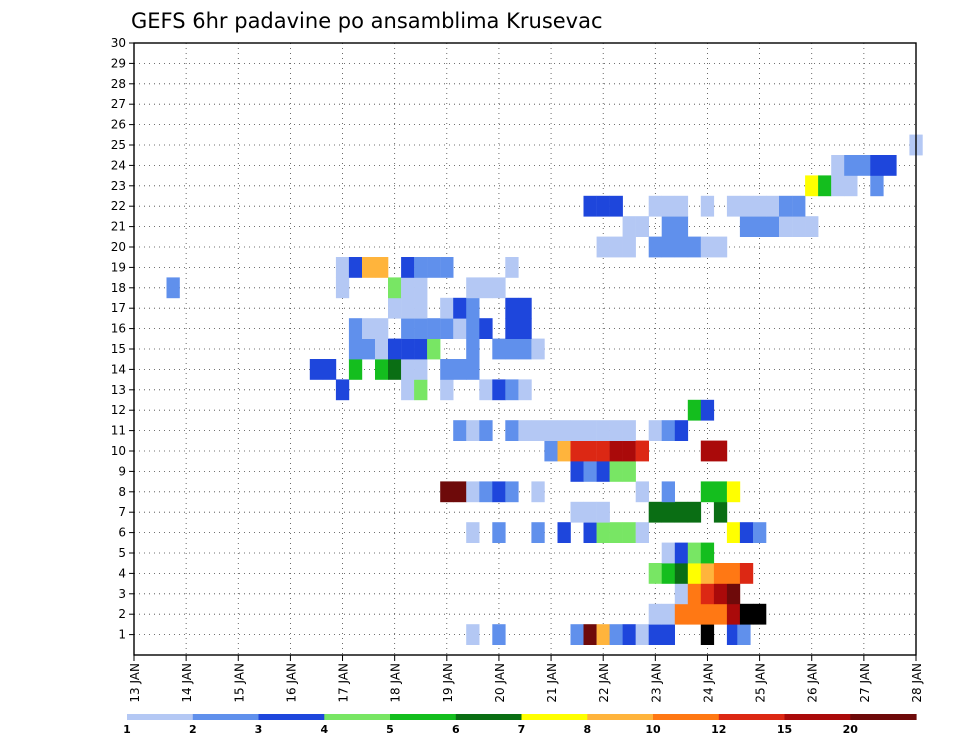  What do you see at coordinates (122, 512) in the screenshot?
I see `y-tick-label: 7` at bounding box center [122, 512].